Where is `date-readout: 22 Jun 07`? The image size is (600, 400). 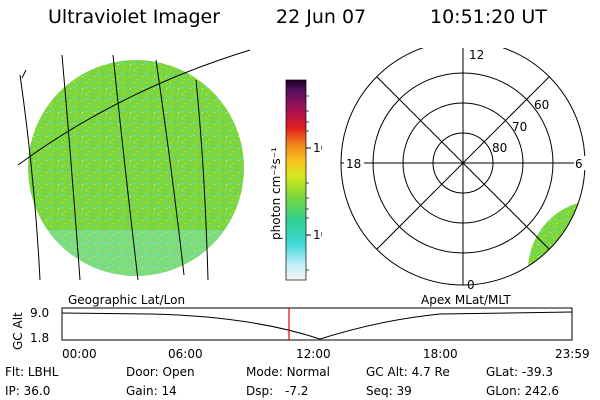 date-readout: 22 Jun 07 is located at coordinates (321, 17).